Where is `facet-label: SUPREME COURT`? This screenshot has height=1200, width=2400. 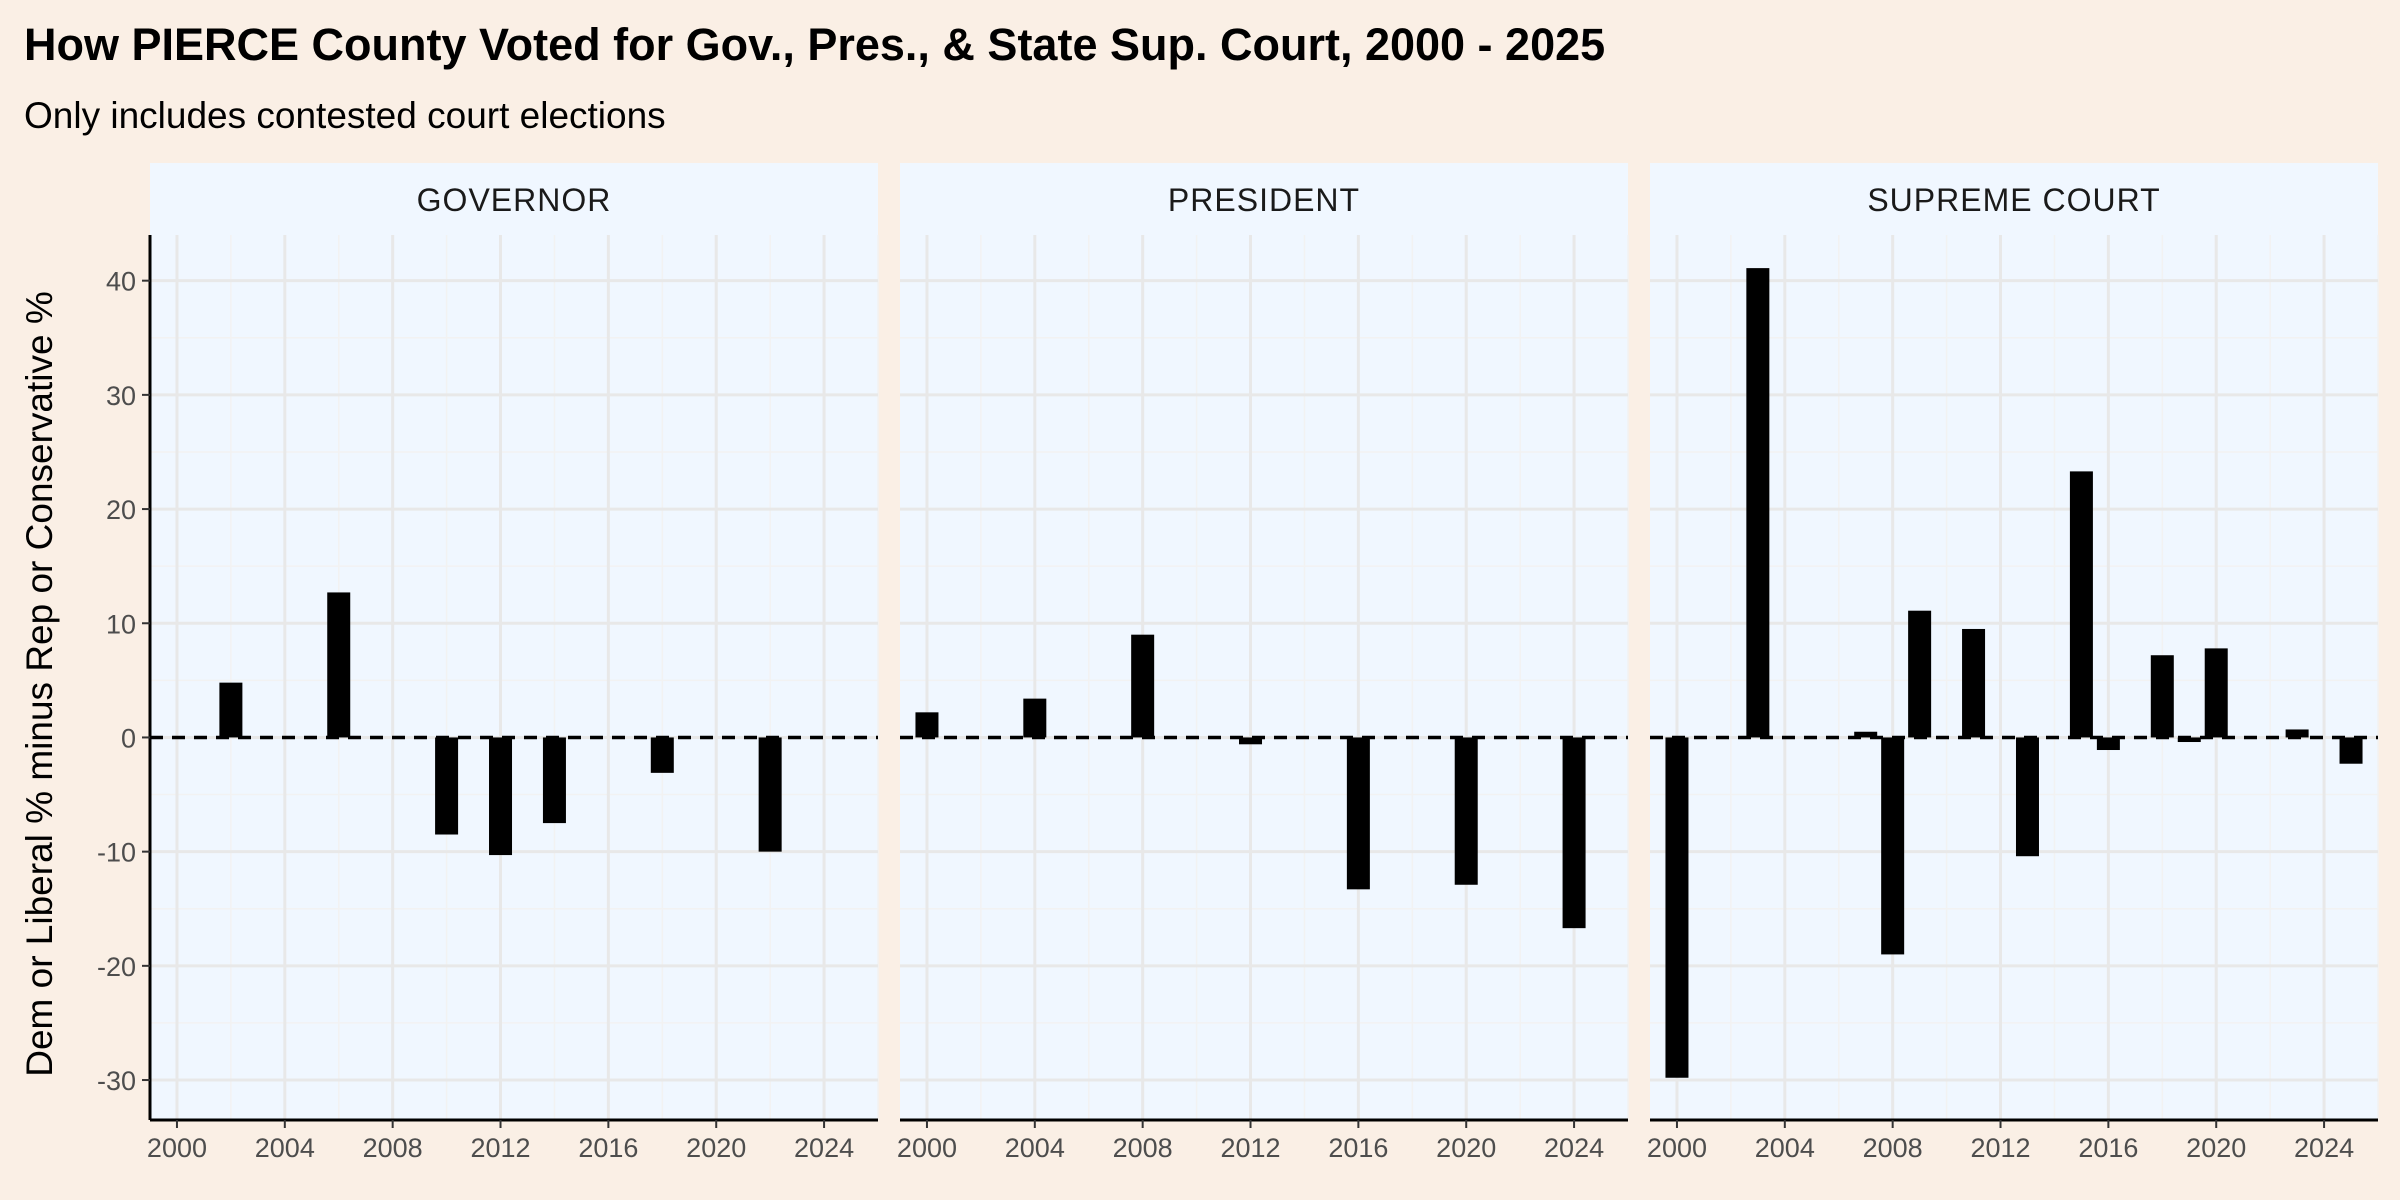
facet-label: SUPREME COURT is located at coordinates (2013, 200).